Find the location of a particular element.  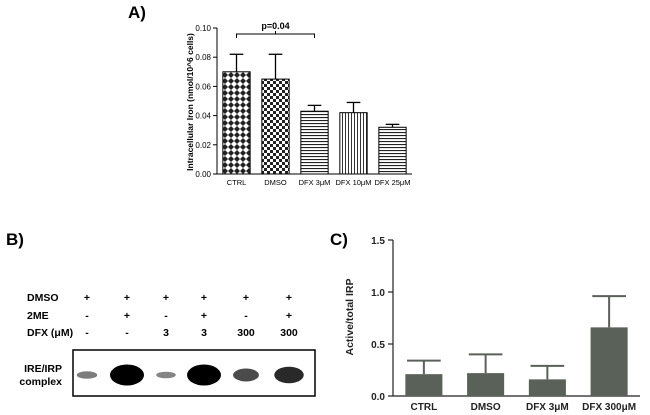

chart-c-x-tick-label: DFX 3μM is located at coordinates (547, 407).